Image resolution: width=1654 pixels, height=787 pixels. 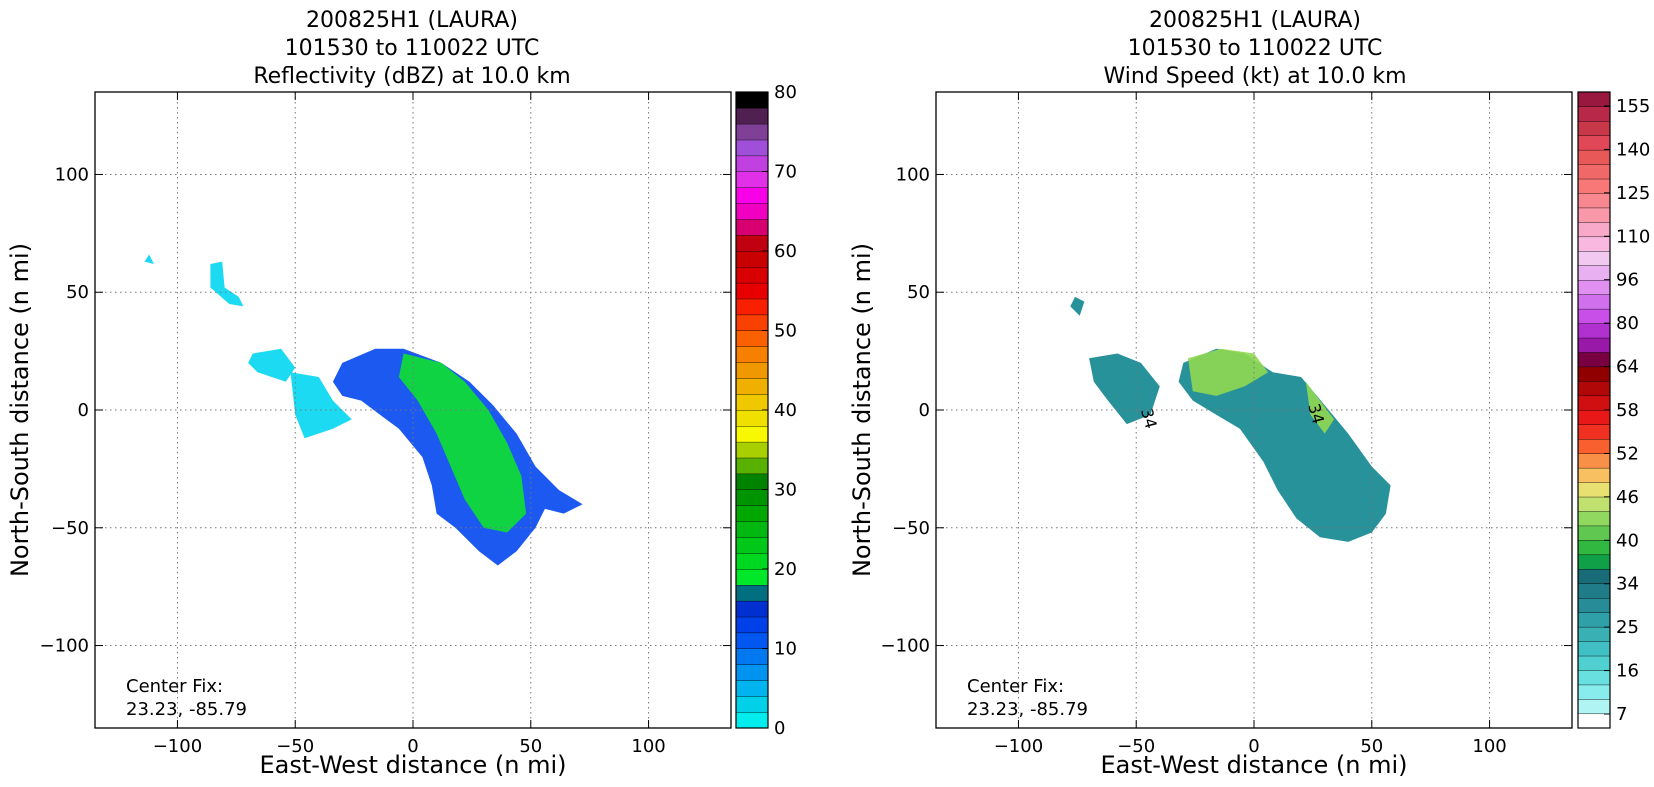 What do you see at coordinates (1489, 746) in the screenshot?
I see `x-tick-label: 100` at bounding box center [1489, 746].